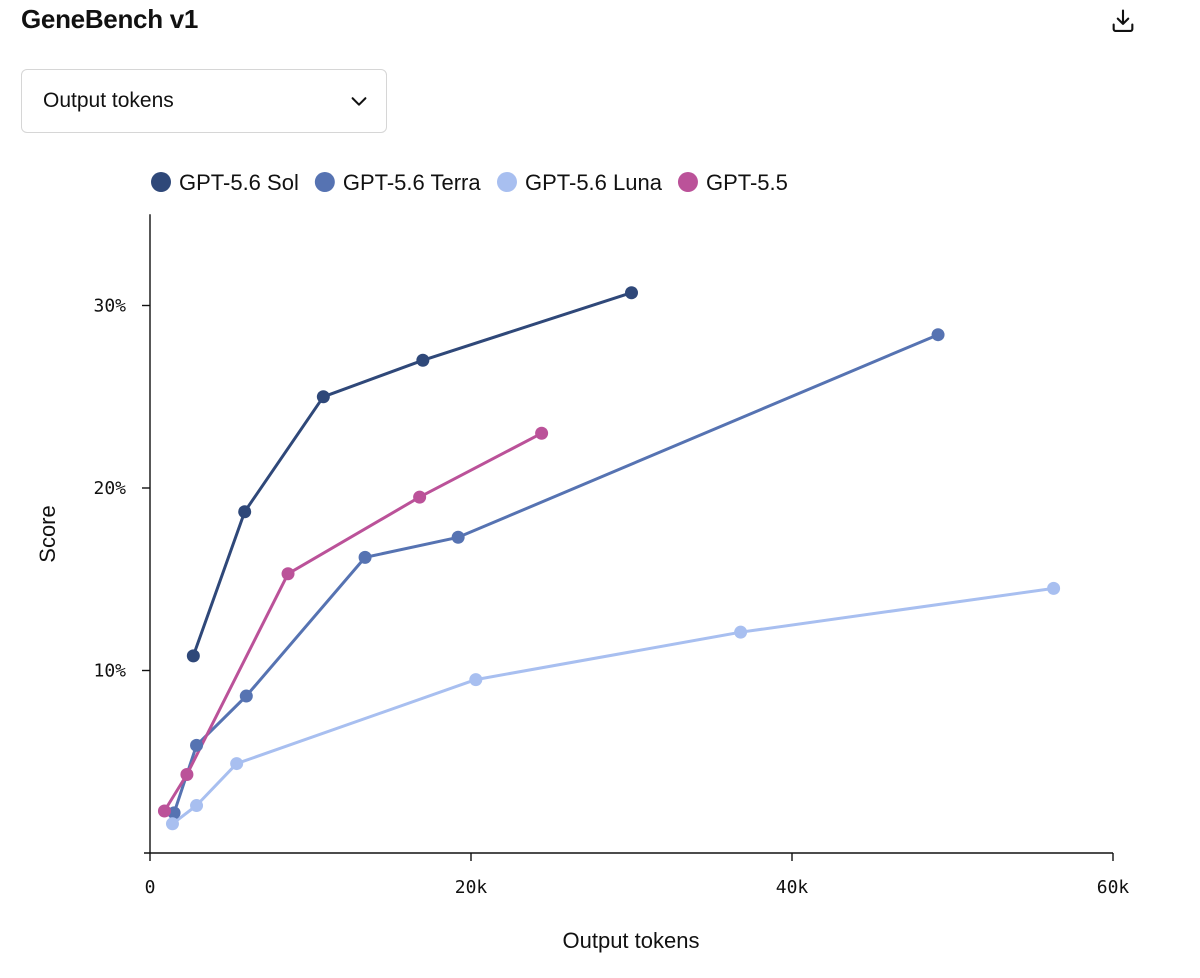 The image size is (1200, 978). What do you see at coordinates (594, 182) in the screenshot?
I see `legend-label: GPT-5.6 Luna` at bounding box center [594, 182].